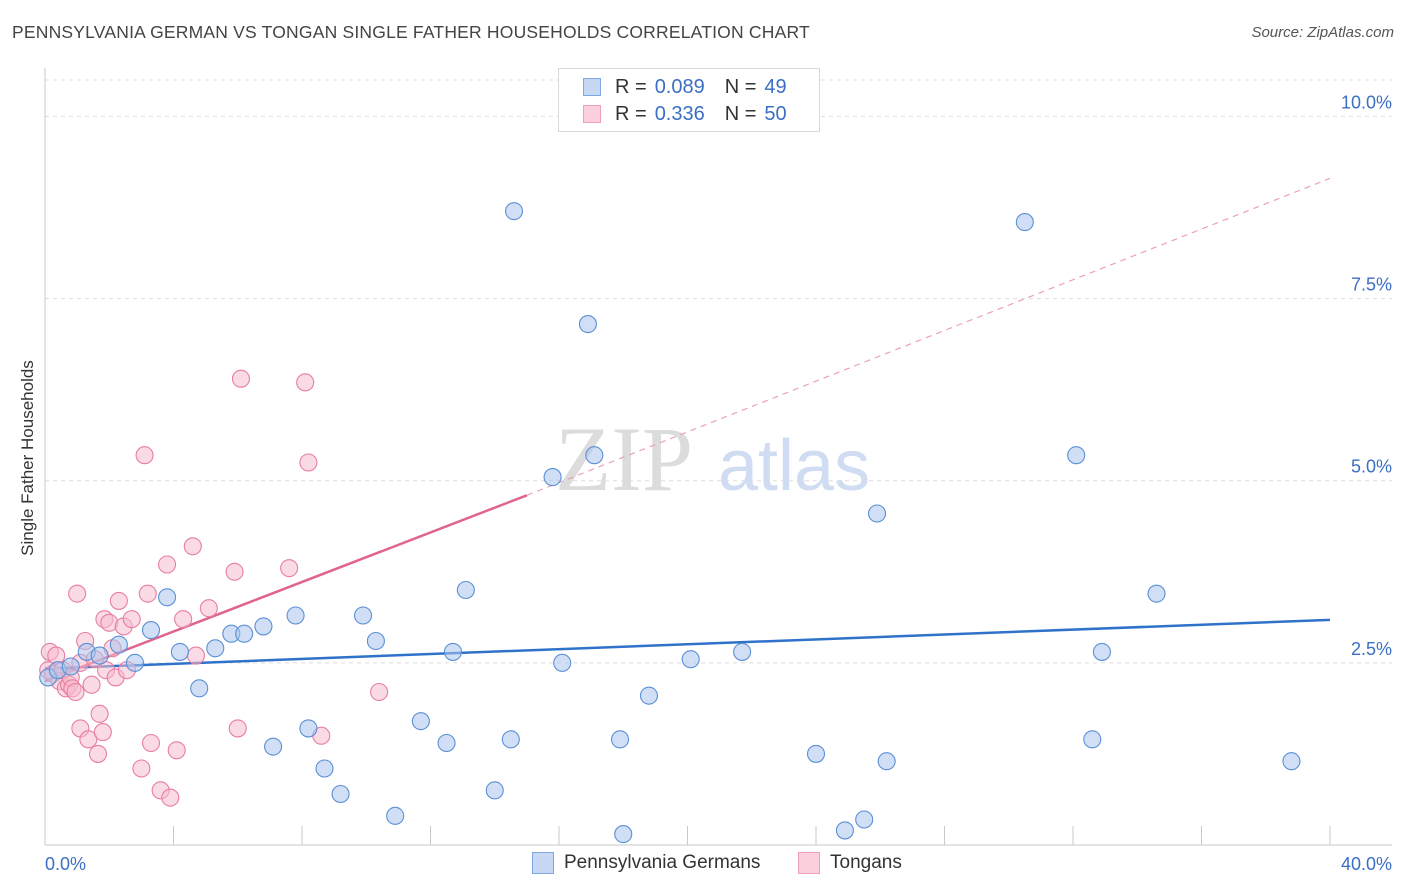 This screenshot has width=1406, height=892. What do you see at coordinates (794, 466) in the screenshot?
I see `watermark-atlas: atlas` at bounding box center [794, 466].